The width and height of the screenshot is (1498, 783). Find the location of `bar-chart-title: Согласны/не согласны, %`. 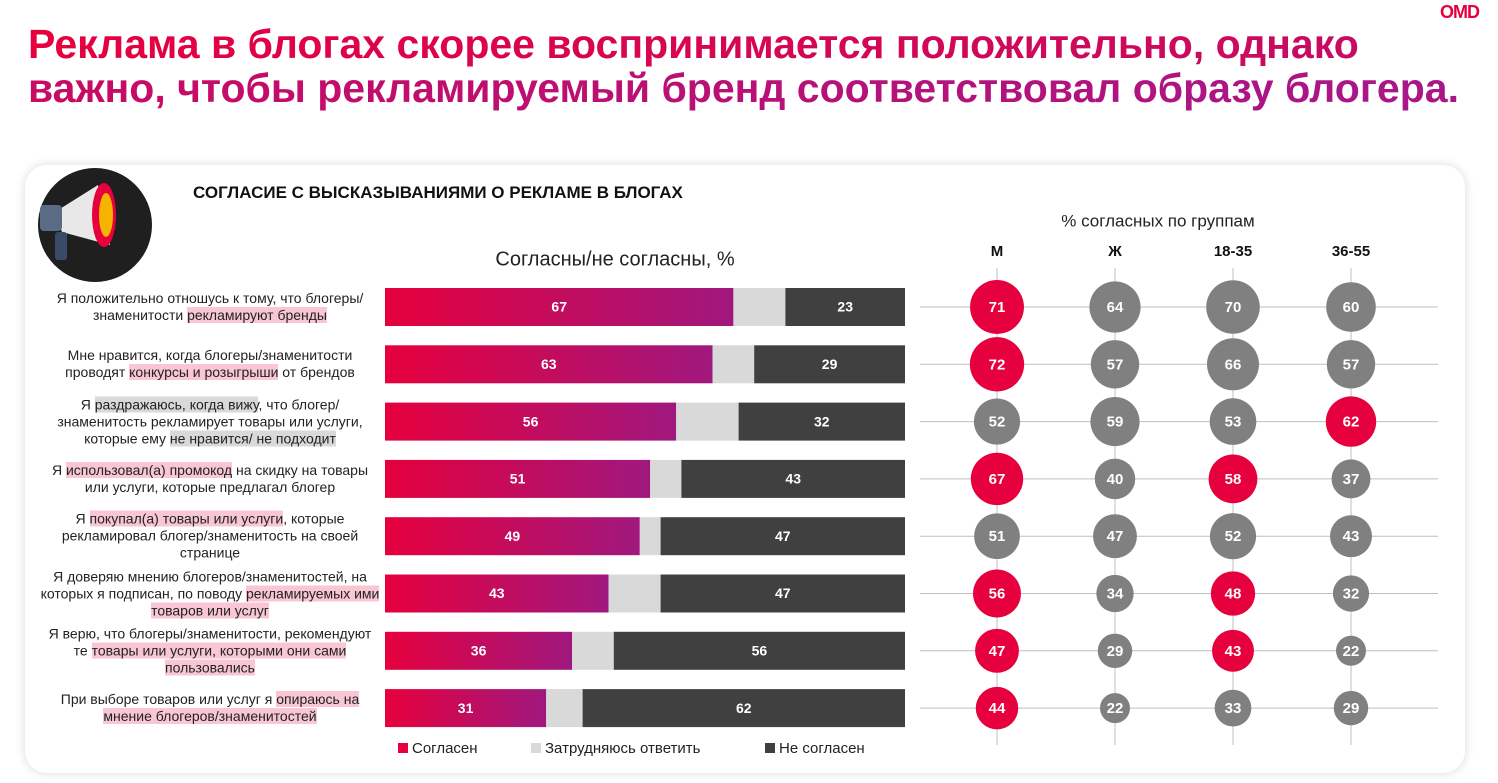

bar-chart-title: Согласны/не согласны, % is located at coordinates (614, 259).